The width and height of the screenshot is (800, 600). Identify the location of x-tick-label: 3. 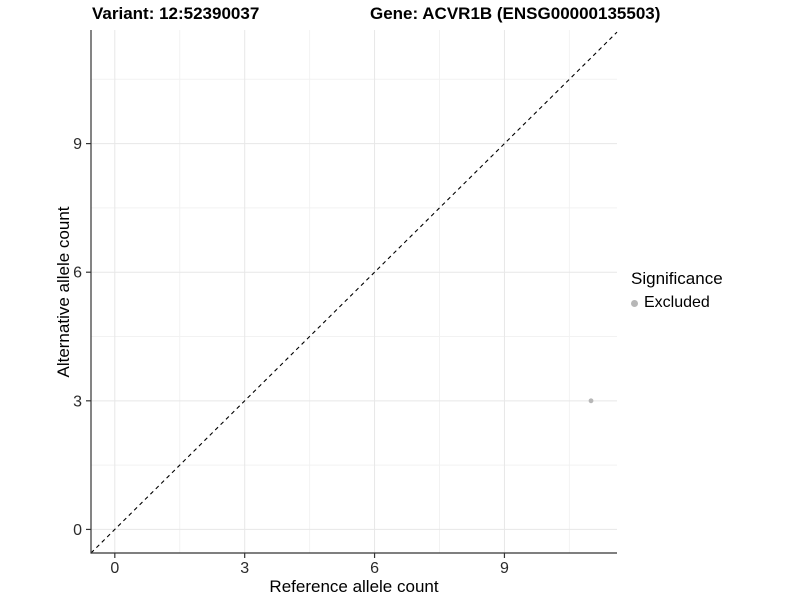
(244, 568).